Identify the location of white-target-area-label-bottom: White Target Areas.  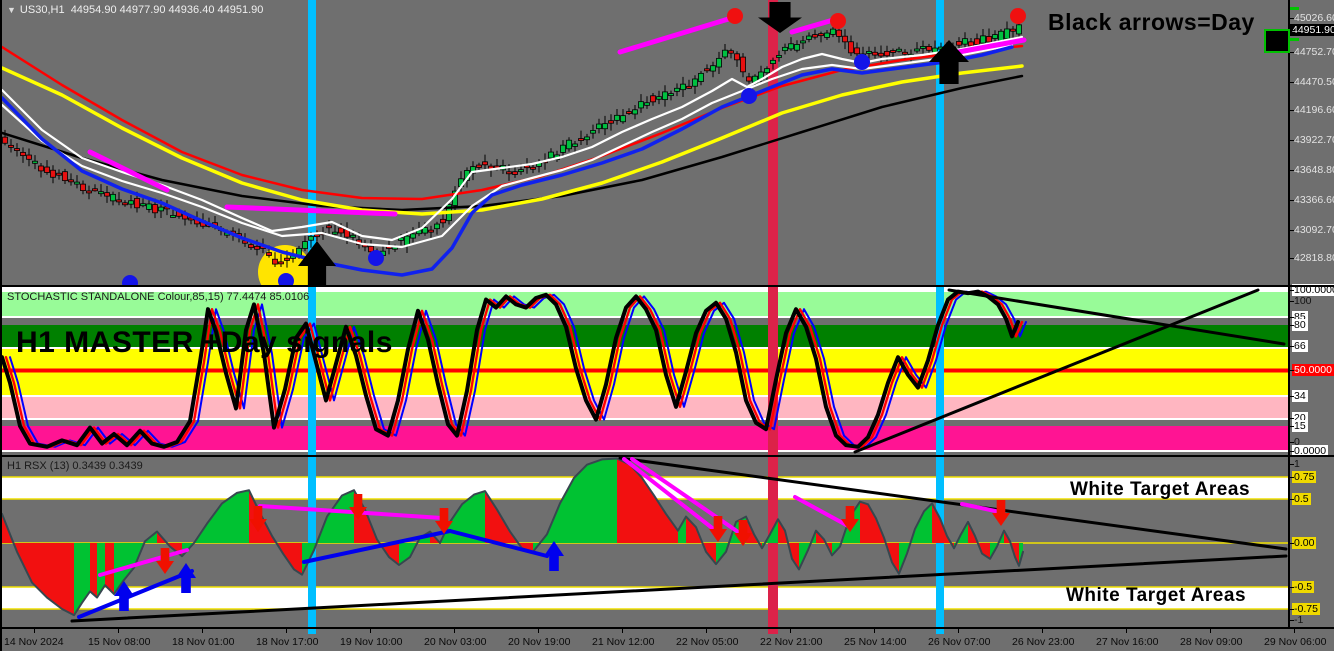
(1156, 595).